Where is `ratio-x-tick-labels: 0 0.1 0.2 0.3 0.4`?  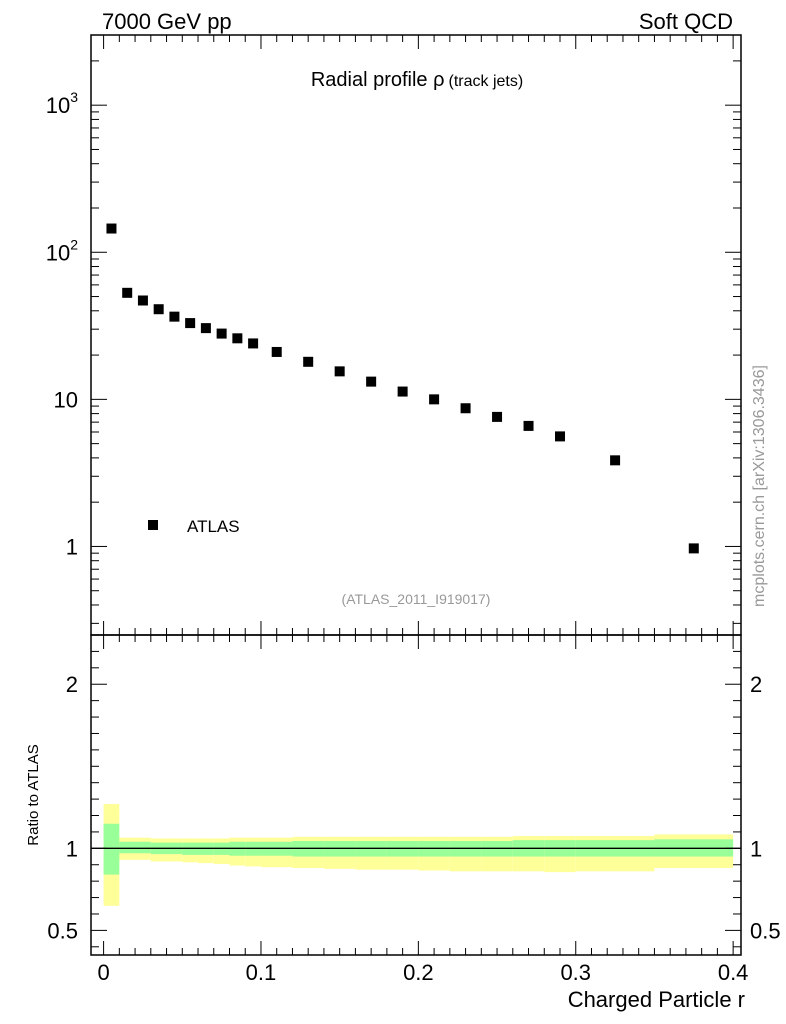 ratio-x-tick-labels: 0 0.1 0.2 0.3 0.4 is located at coordinates (422, 972).